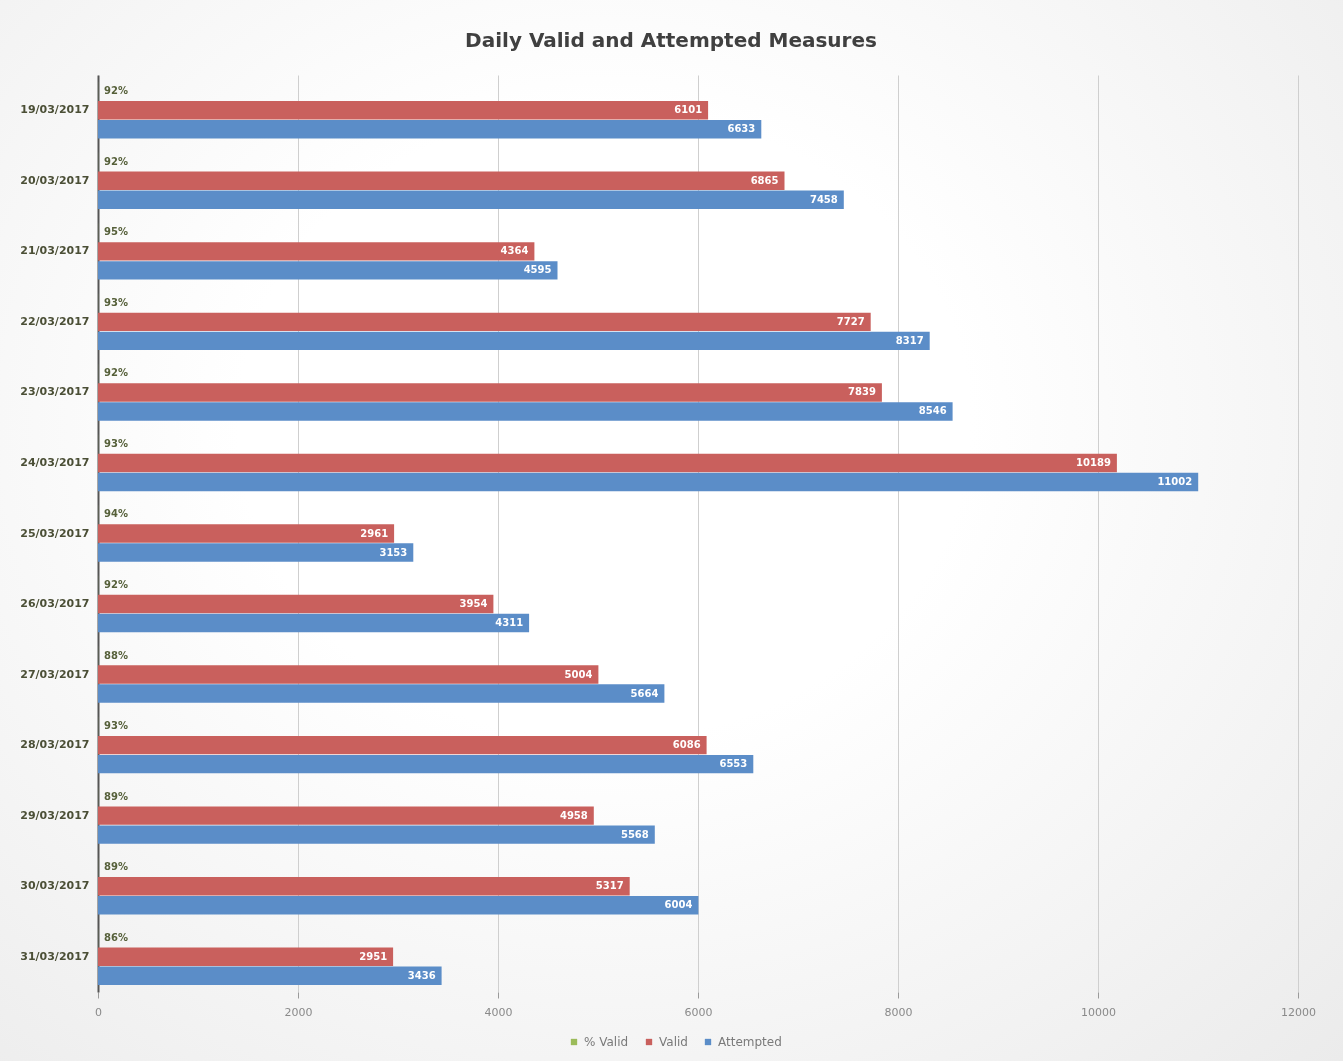  Describe the element at coordinates (498, 1012) in the screenshot. I see `x-tick-label: 4000` at that location.